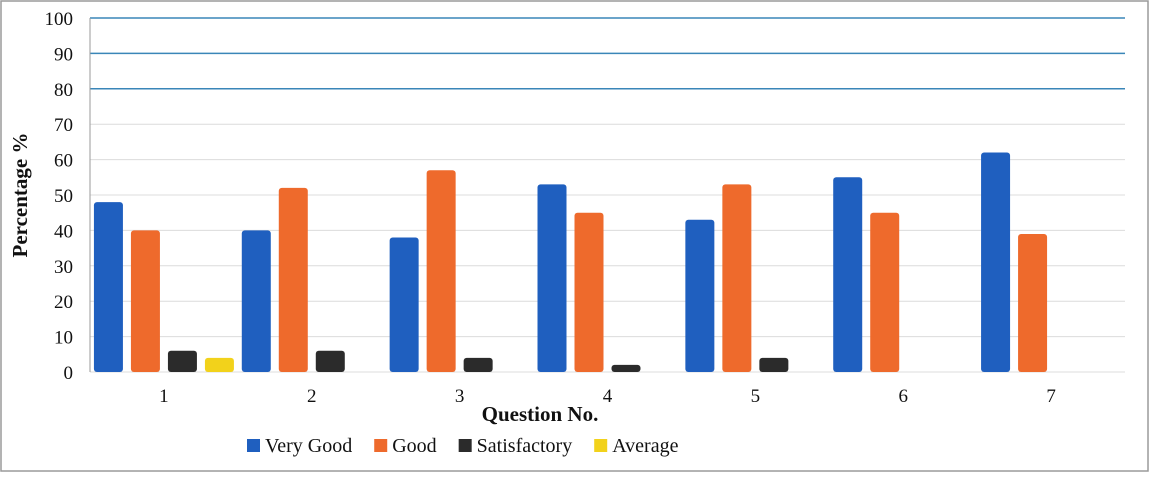  I want to click on y-tick-label: 20, so click(63, 302).